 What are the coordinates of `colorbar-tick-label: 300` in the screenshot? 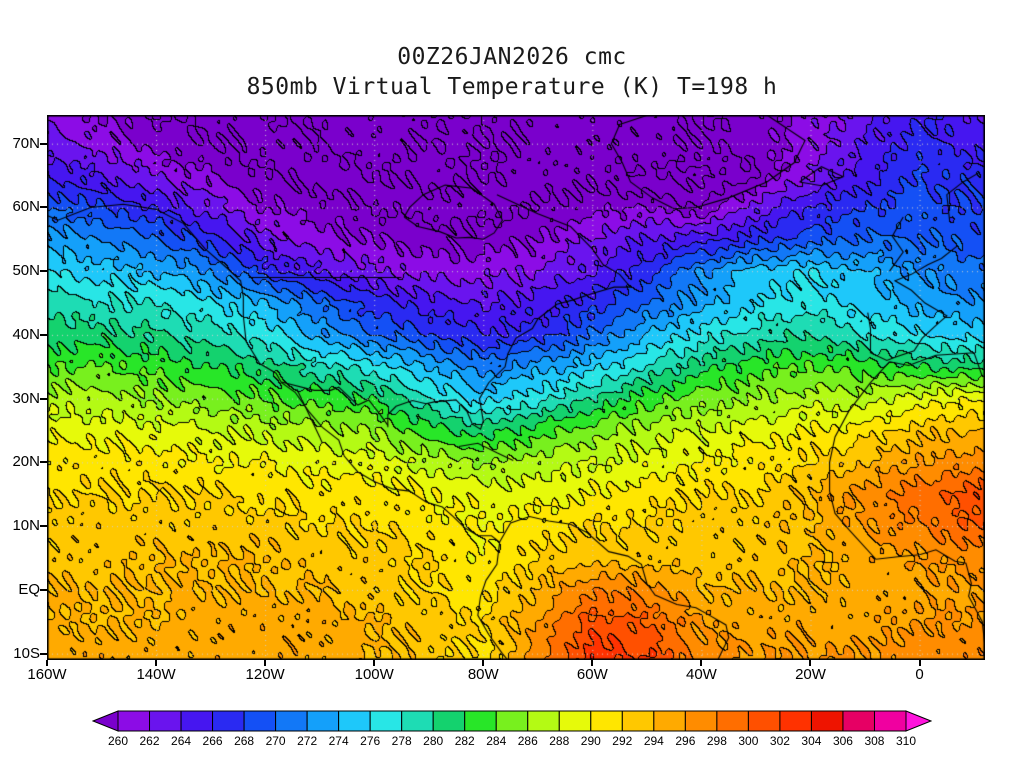 It's located at (748, 741).